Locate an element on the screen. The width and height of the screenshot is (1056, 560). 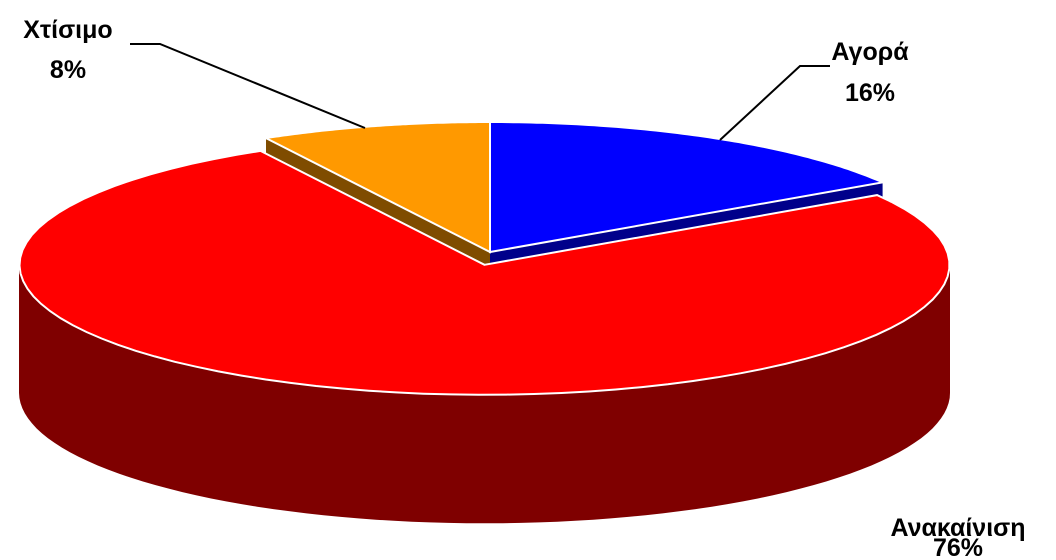
leader-lines is located at coordinates (480, 92).